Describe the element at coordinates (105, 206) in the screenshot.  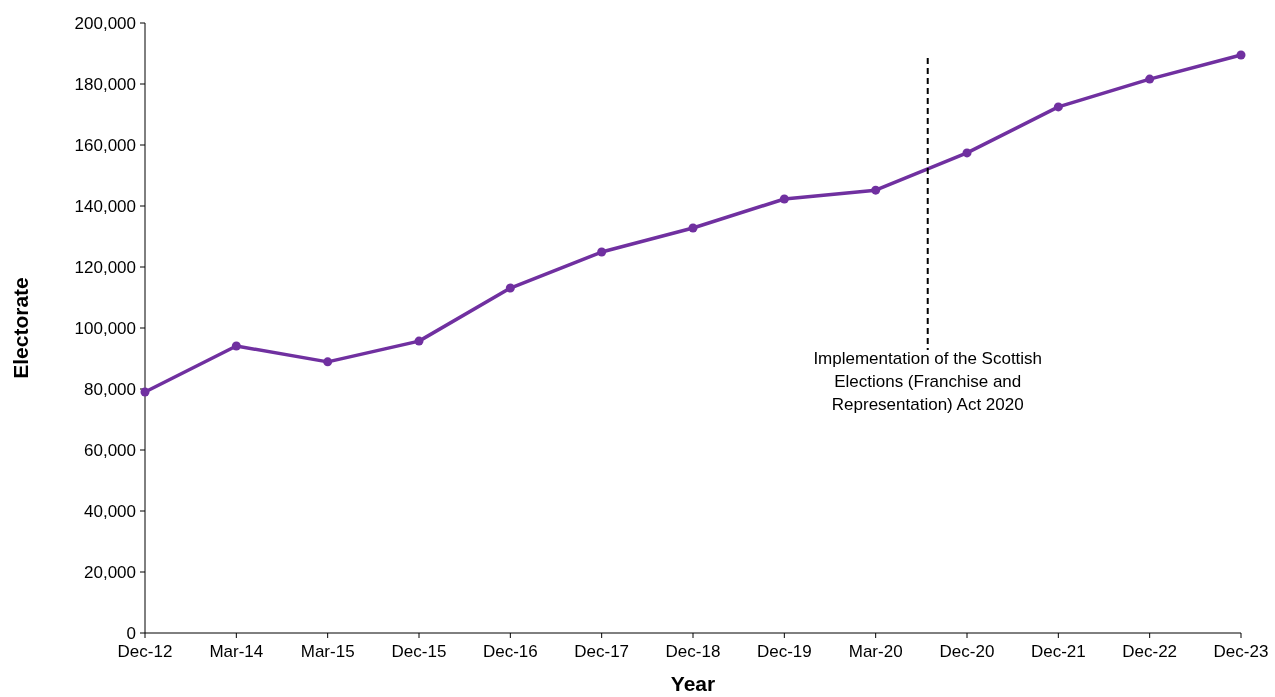
I see `y-tick-label: 140,000` at that location.